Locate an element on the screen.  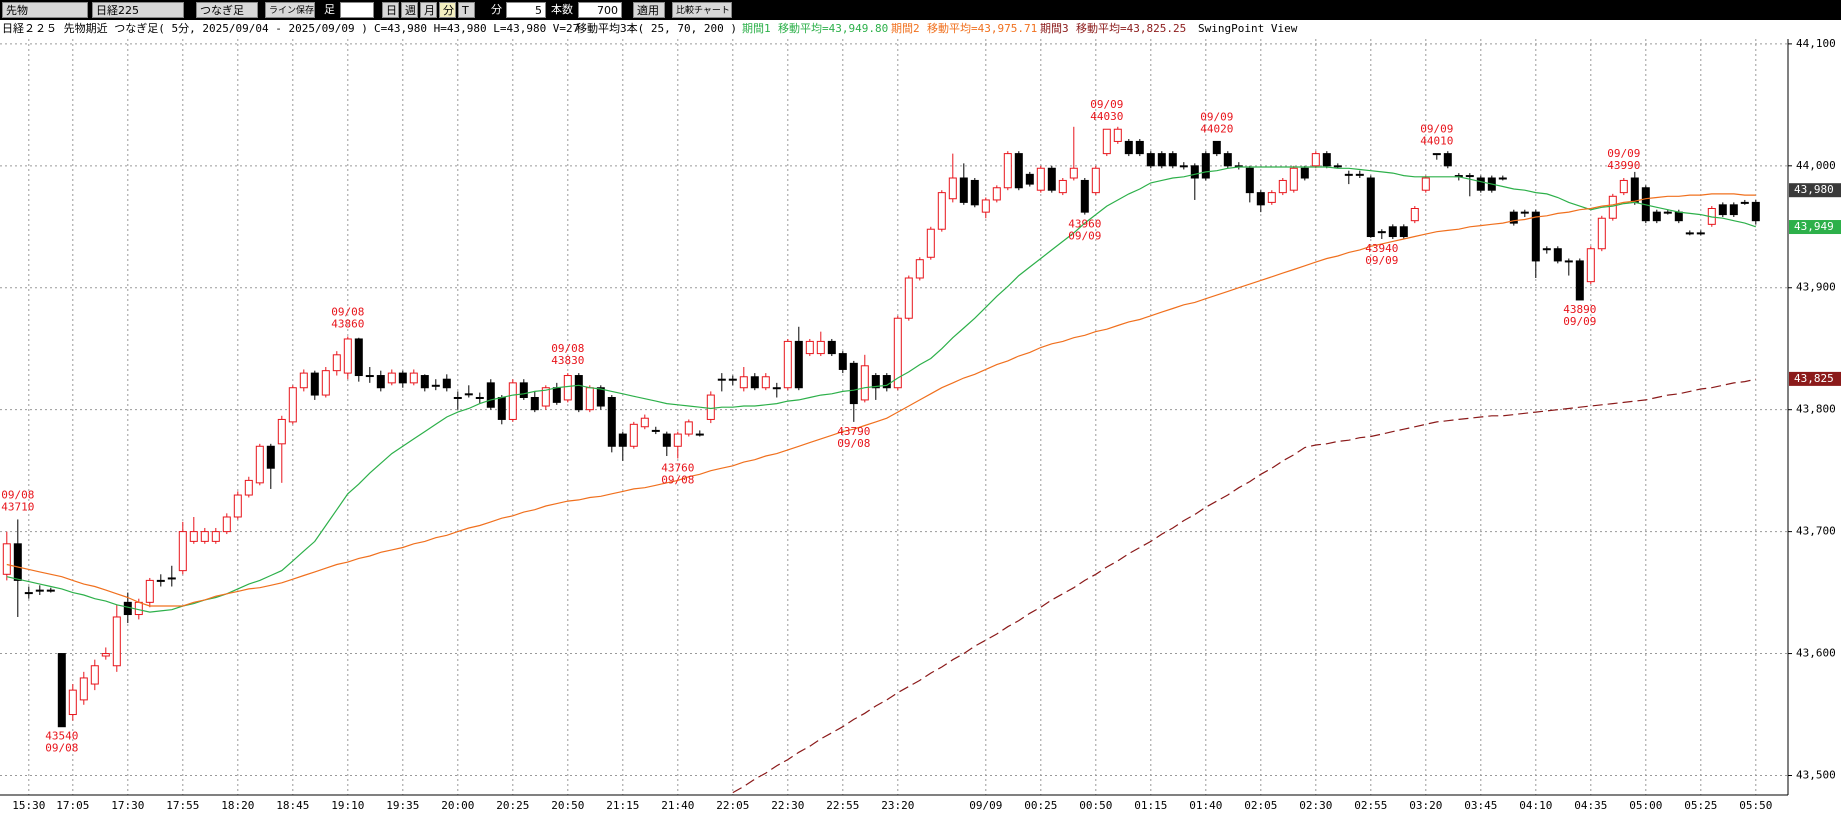
x-tick-label: 00:25 is located at coordinates (1040, 805).